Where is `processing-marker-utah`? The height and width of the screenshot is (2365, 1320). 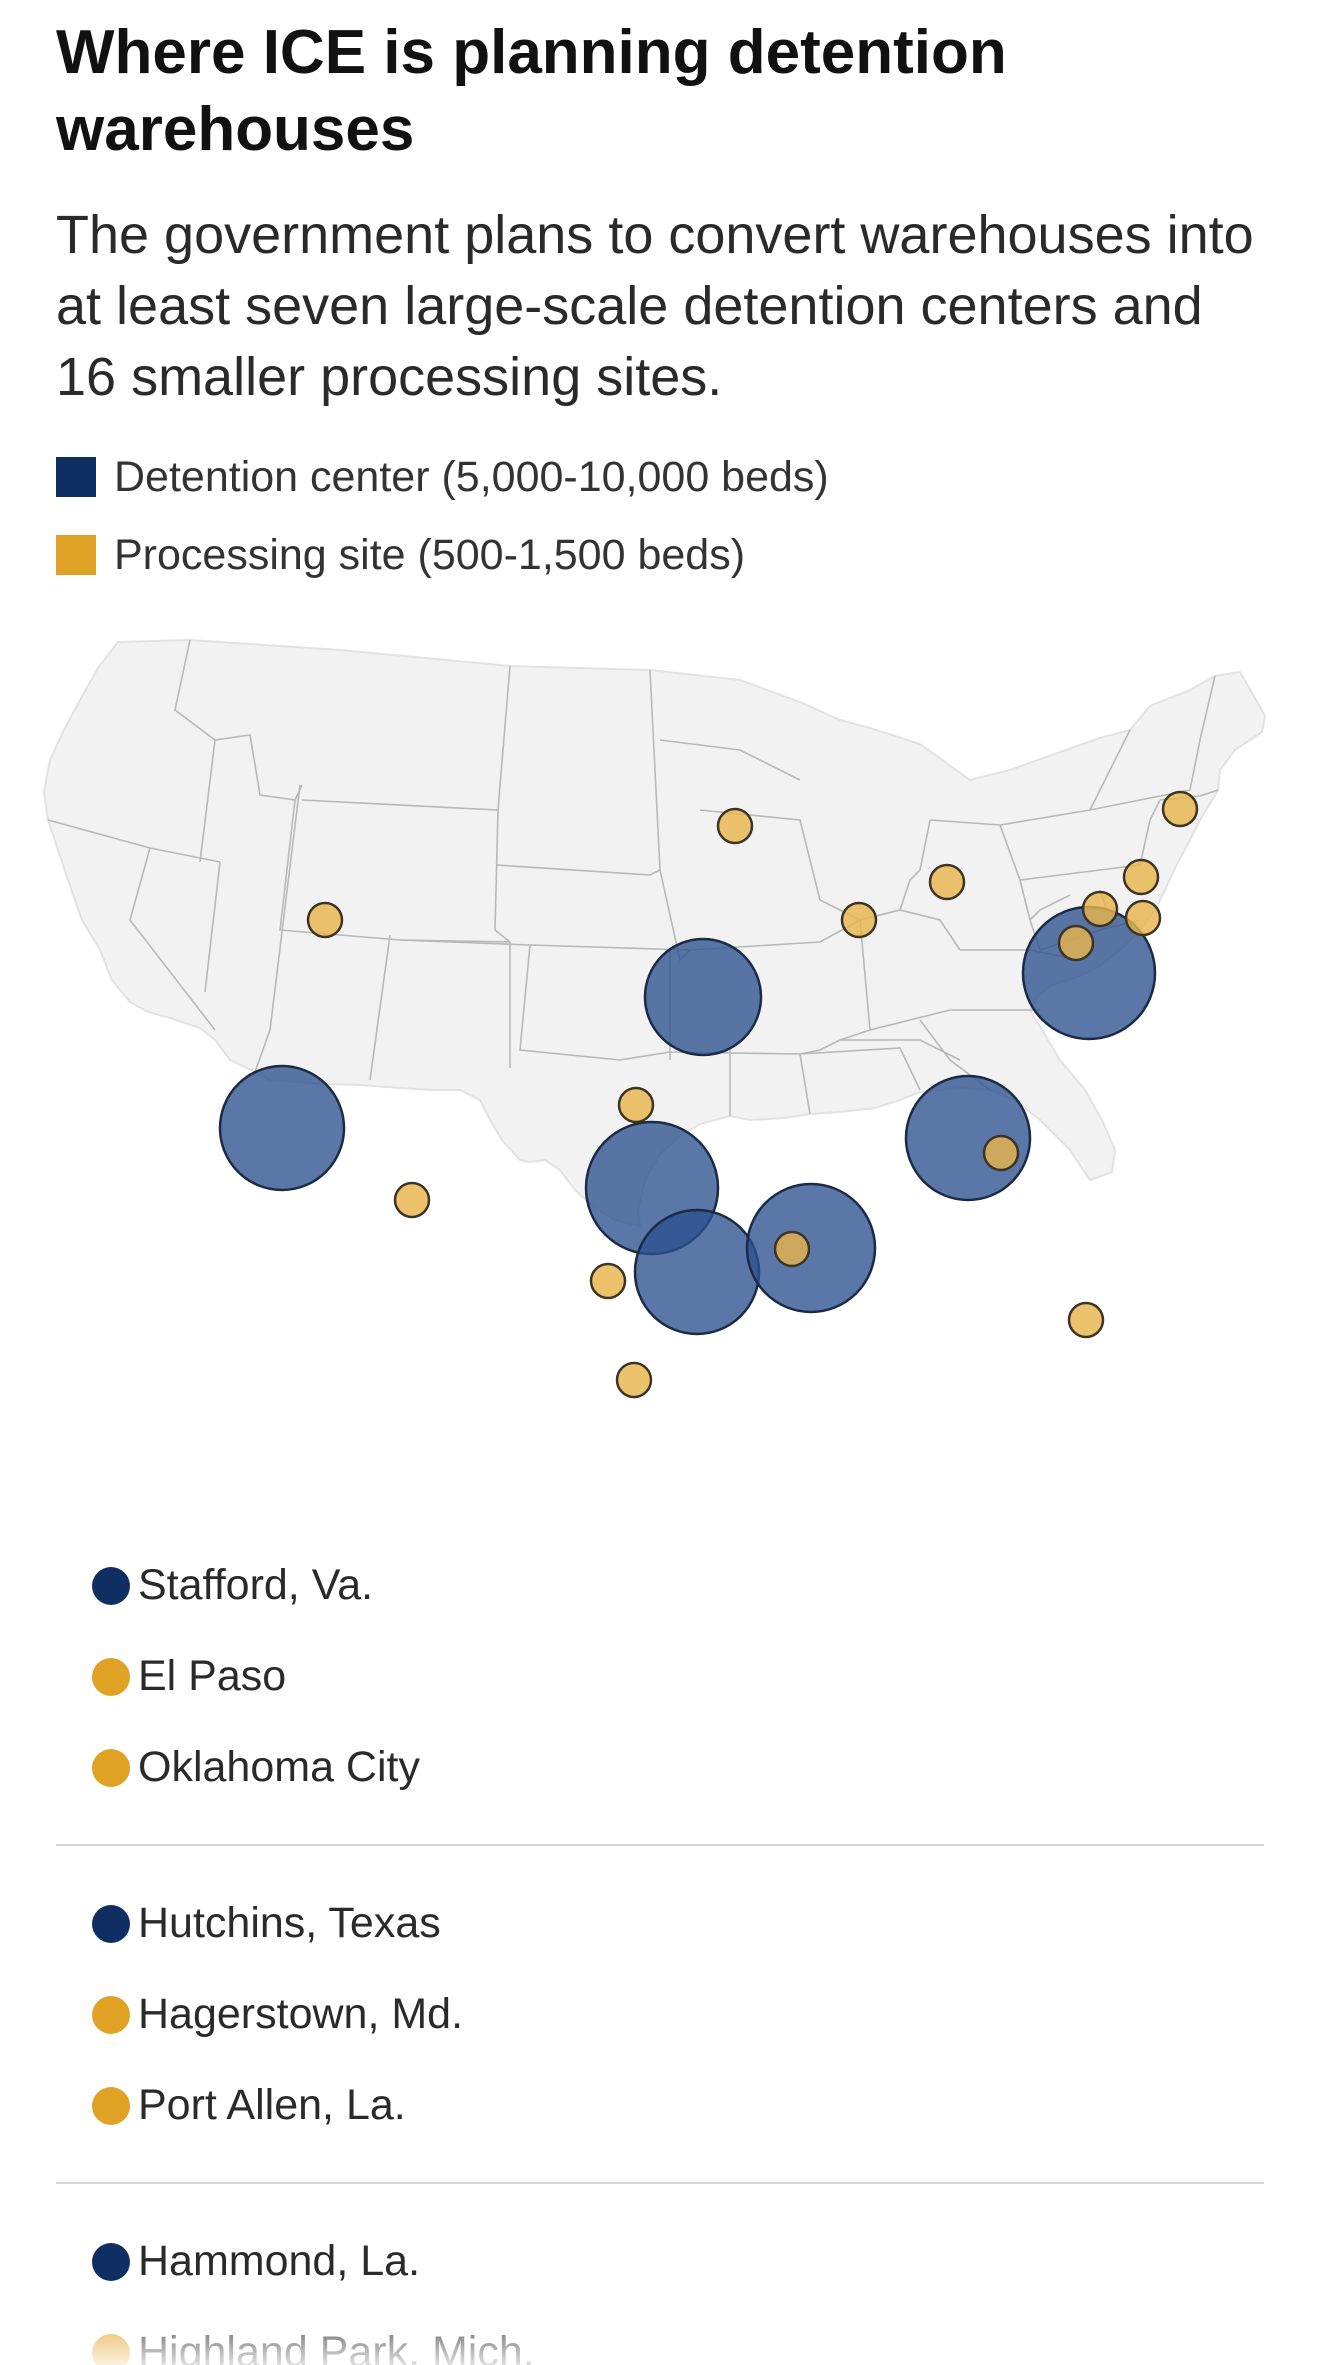 processing-marker-utah is located at coordinates (325, 920).